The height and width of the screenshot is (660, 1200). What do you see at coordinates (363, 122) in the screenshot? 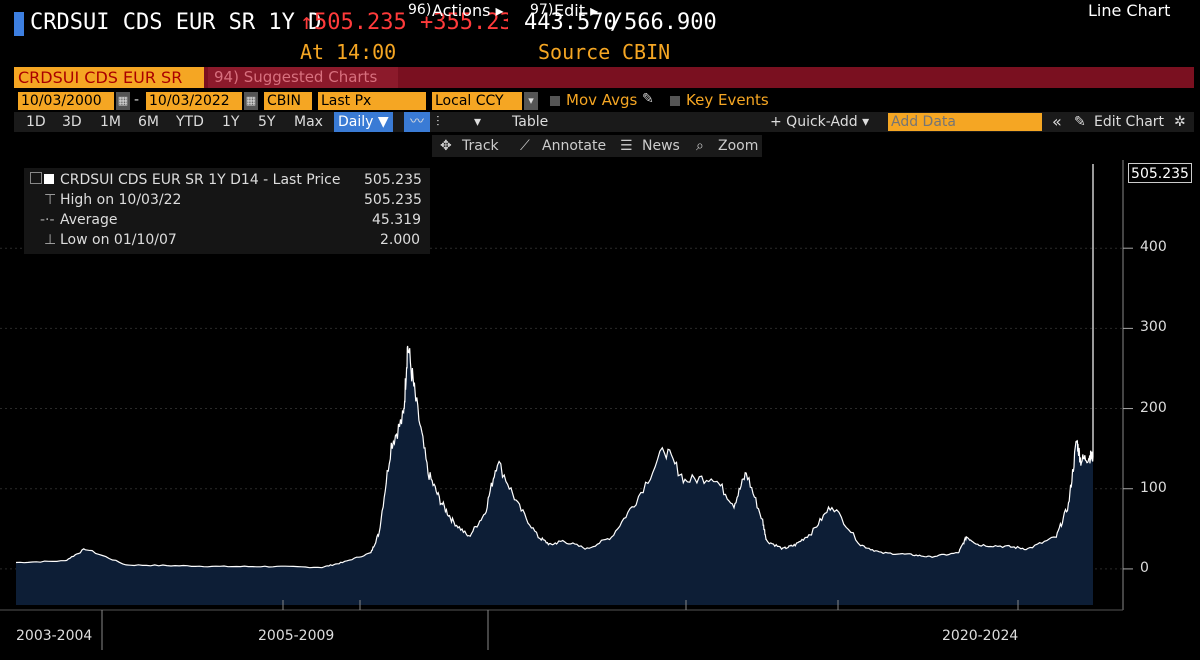
I see `frequency-select: Daily ▼` at bounding box center [363, 122].